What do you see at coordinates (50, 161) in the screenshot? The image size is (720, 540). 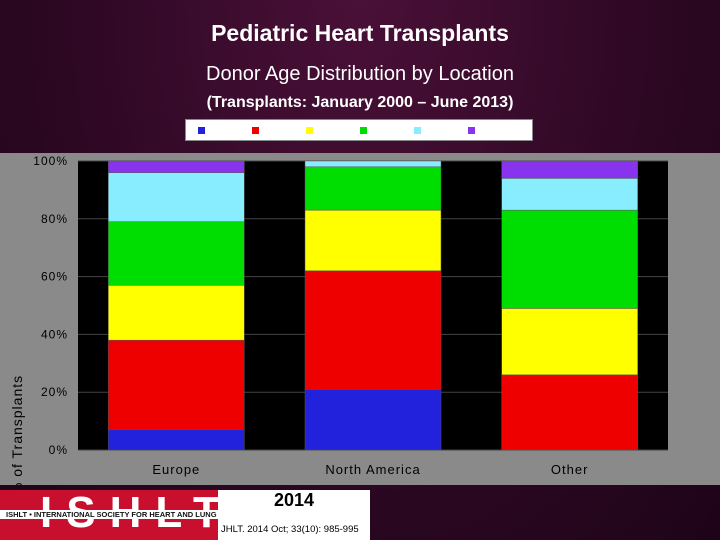 I see `y-tick-label: 100%` at bounding box center [50, 161].